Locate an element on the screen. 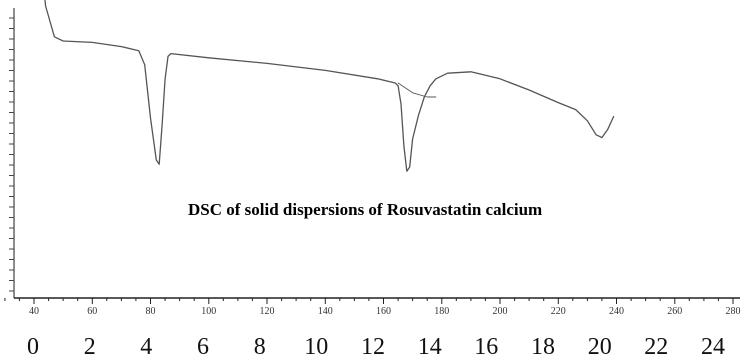 The image size is (745, 360). x-axis-top-tick-labels: 40 60 80 100 120 140 160 180 200 220 240 260 280 is located at coordinates (385, 311).